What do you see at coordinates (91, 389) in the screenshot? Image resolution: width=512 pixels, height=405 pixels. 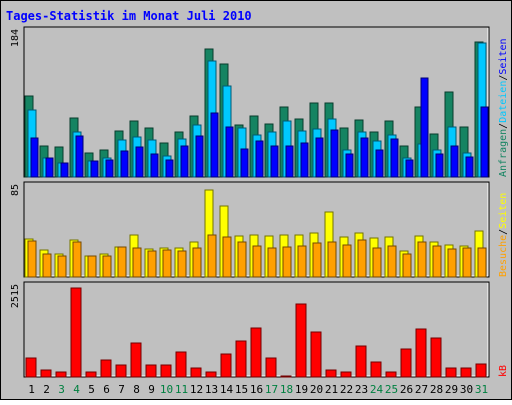 I see `x-tick-label-day-5: 5` at bounding box center [91, 389].